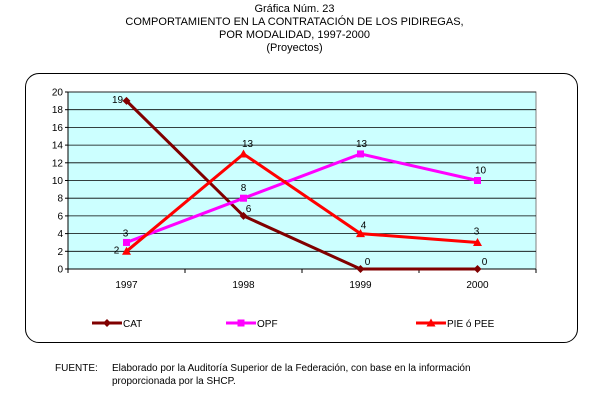 The image size is (589, 405). Describe the element at coordinates (58, 128) in the screenshot. I see `y-tick-label: 16` at that location.